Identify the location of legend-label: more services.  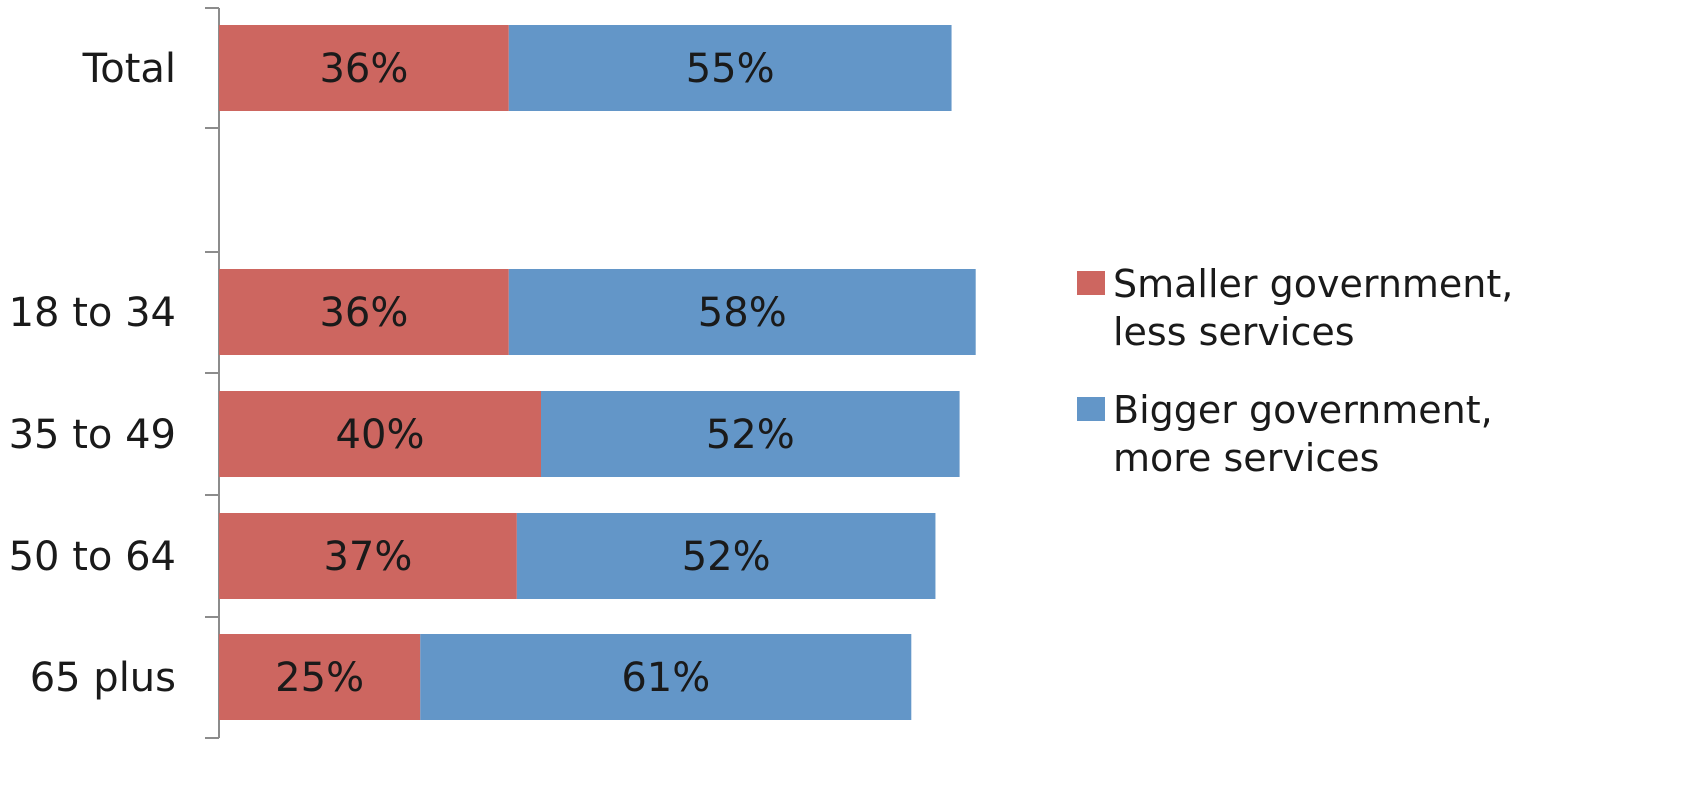
(1246, 458).